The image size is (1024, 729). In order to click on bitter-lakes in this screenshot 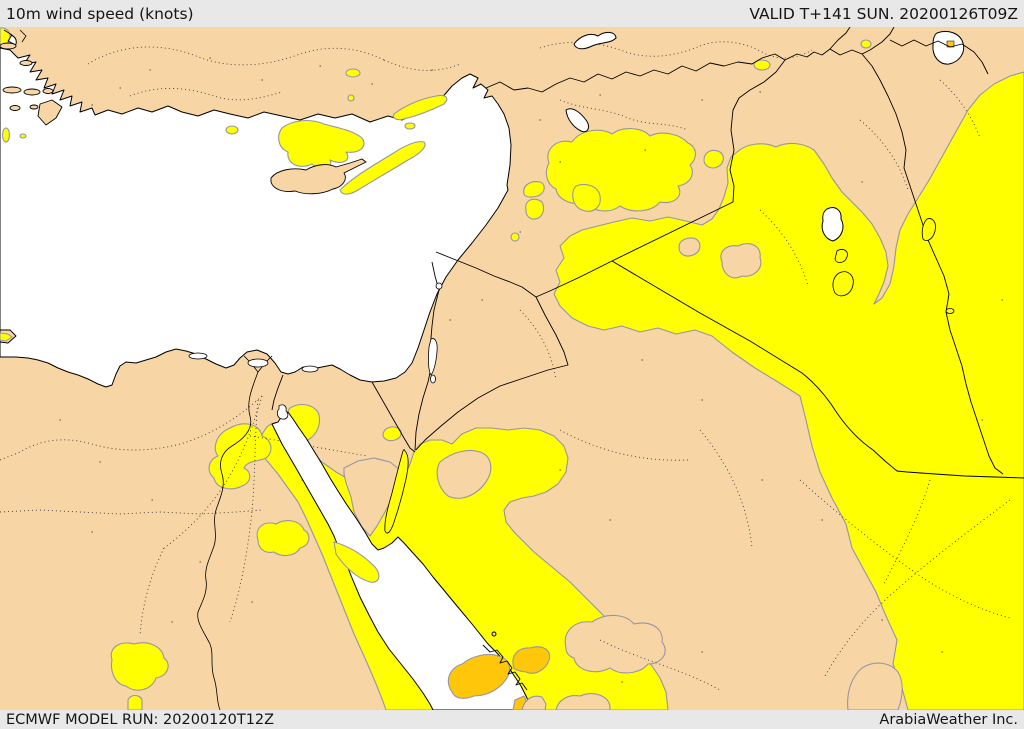, I will do `click(282, 412)`.